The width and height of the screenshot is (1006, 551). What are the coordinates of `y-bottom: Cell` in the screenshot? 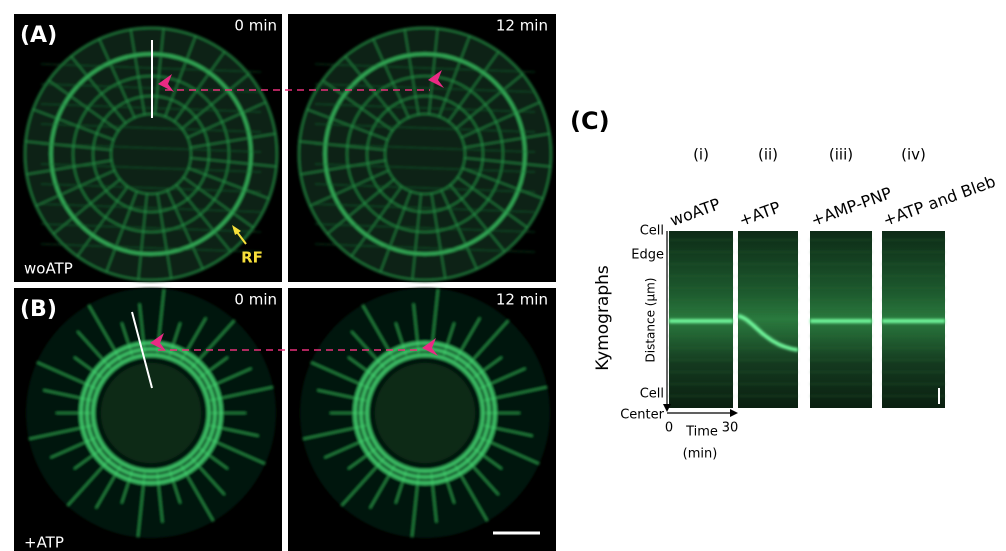 It's located at (652, 394).